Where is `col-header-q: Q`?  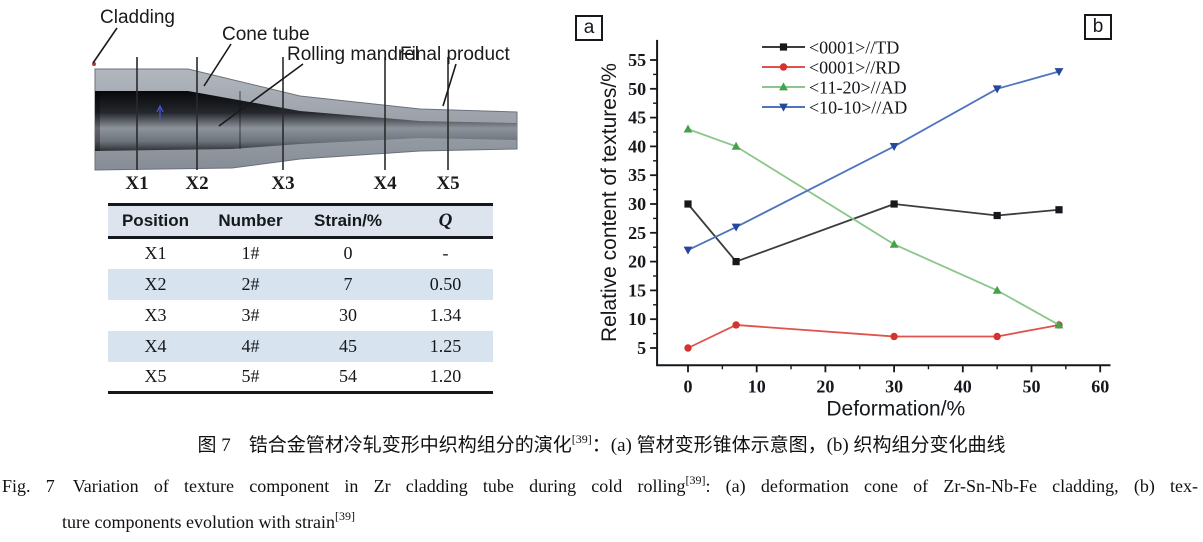 col-header-q: Q is located at coordinates (445, 221).